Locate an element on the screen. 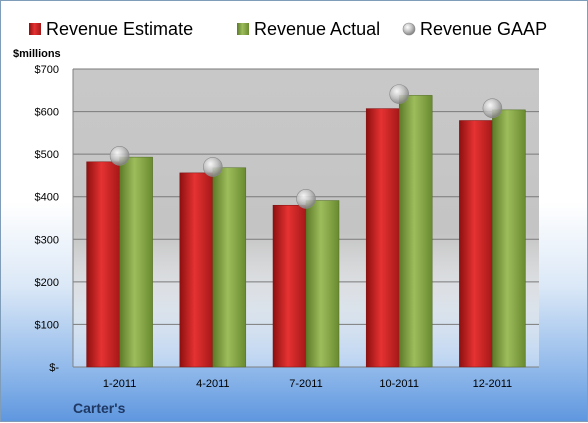 Image resolution: width=588 pixels, height=423 pixels. y-tick-label: $700 is located at coordinates (47, 70).